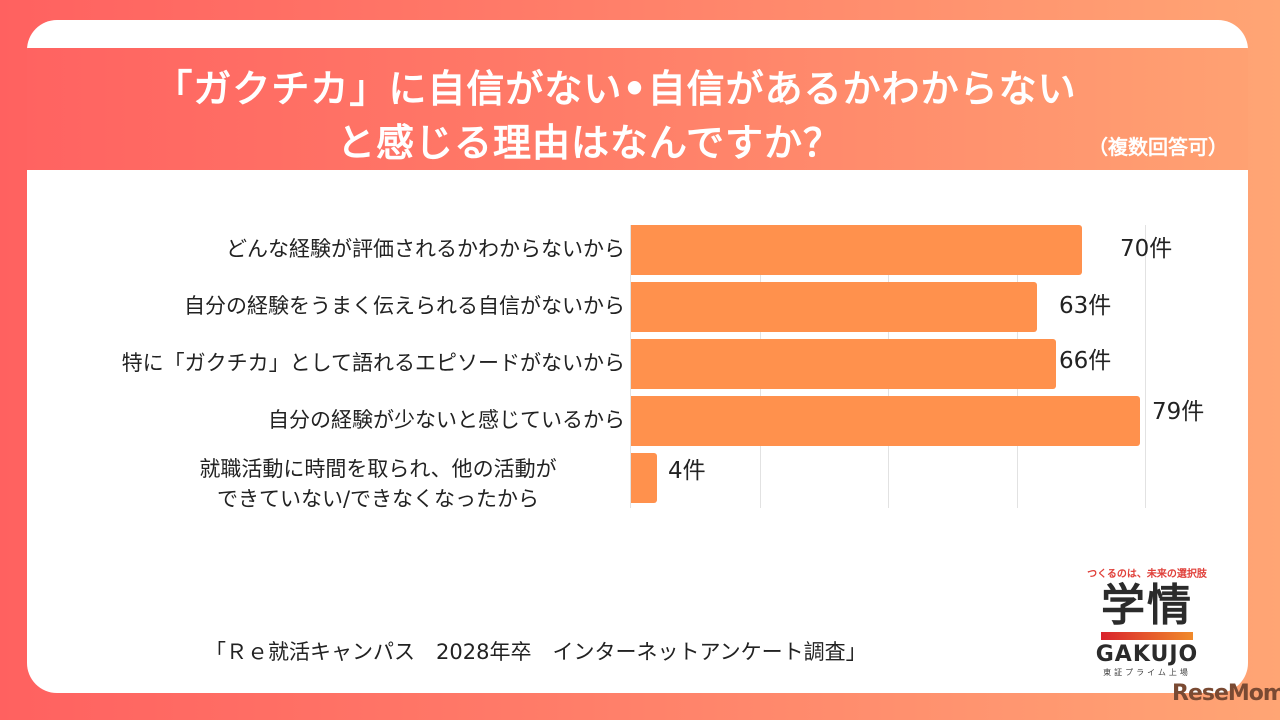  I want to click on logo-tagline: つくるのは、未来の選択肢, so click(1147, 574).